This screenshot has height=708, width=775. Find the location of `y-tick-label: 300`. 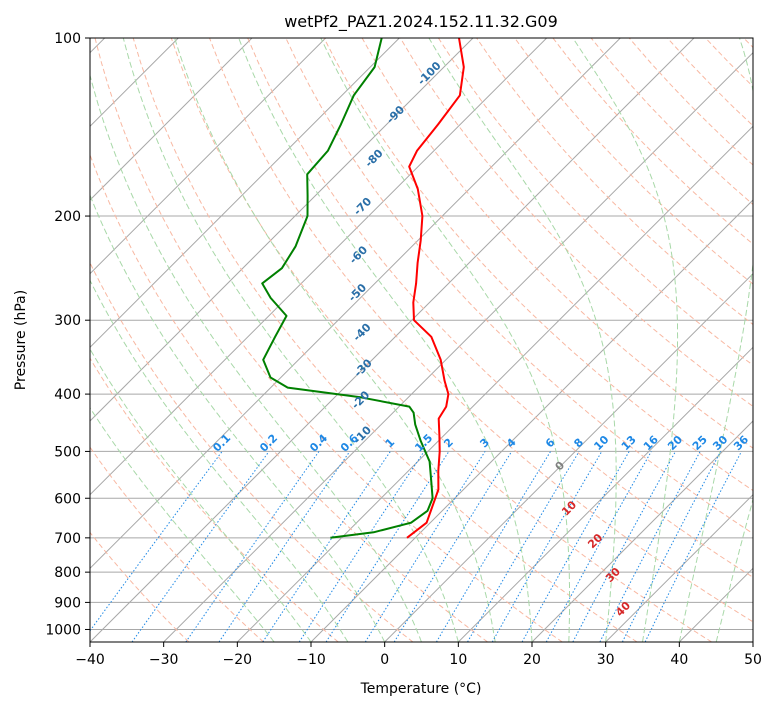

y-tick-label: 300 is located at coordinates (67, 321).